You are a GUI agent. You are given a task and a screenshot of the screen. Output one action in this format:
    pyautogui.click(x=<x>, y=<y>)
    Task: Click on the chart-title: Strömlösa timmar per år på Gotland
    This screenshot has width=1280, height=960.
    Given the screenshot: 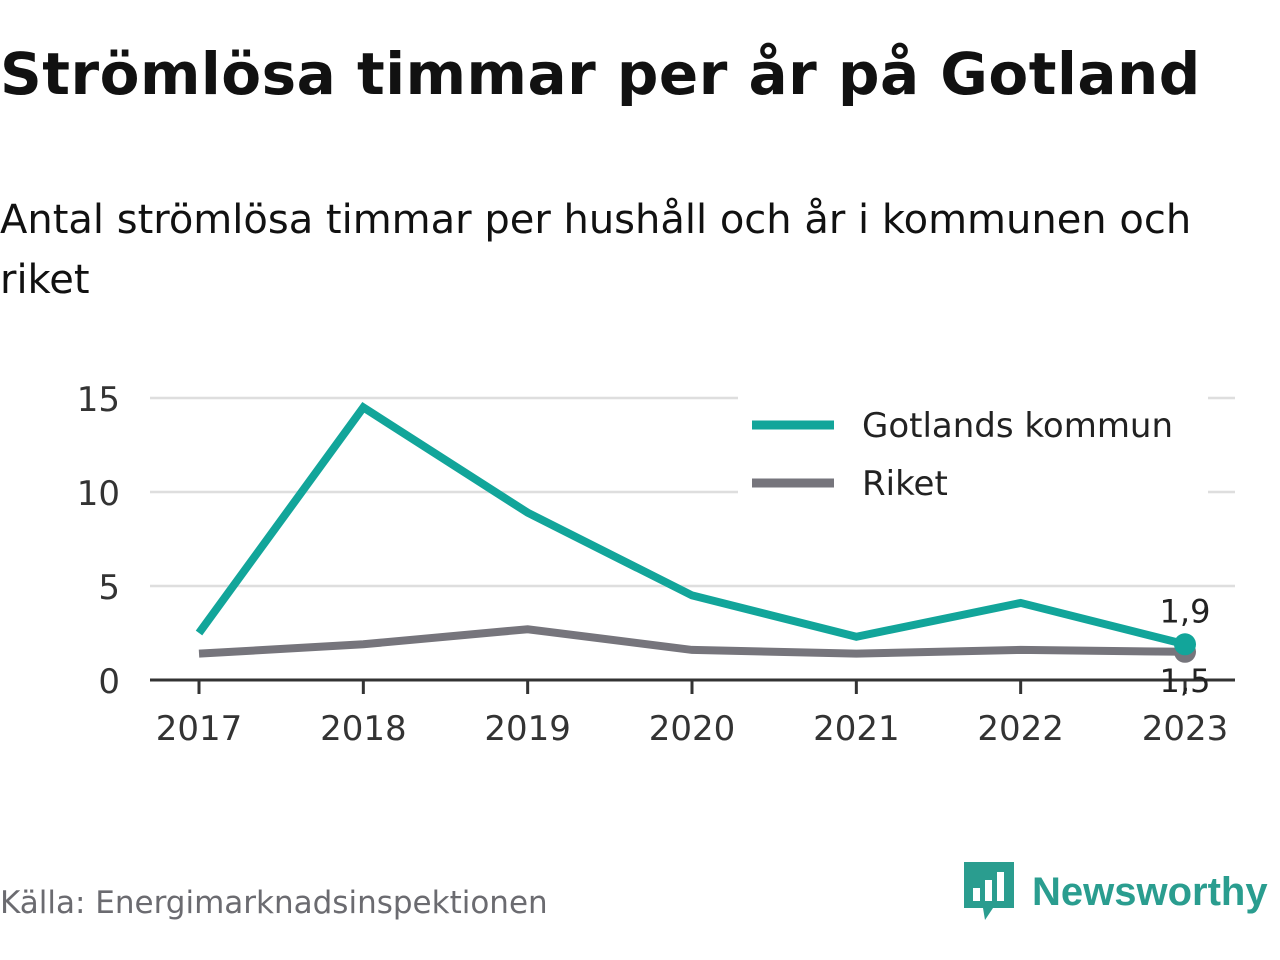 What is the action you would take?
    pyautogui.click(x=600, y=74)
    